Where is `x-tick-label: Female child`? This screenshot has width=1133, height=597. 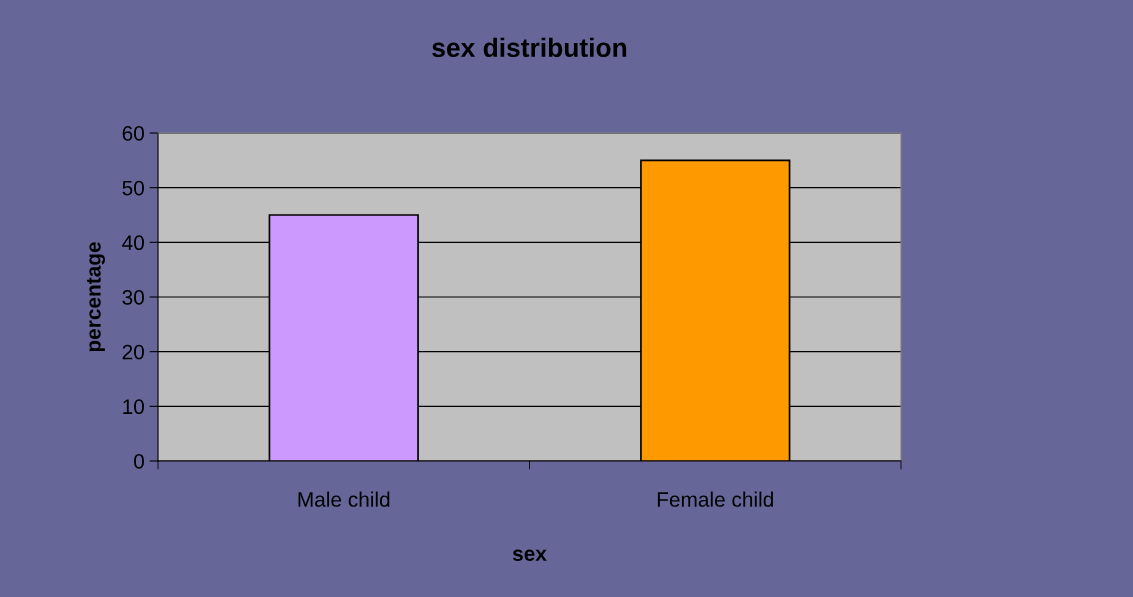 x-tick-label: Female child is located at coordinates (715, 499).